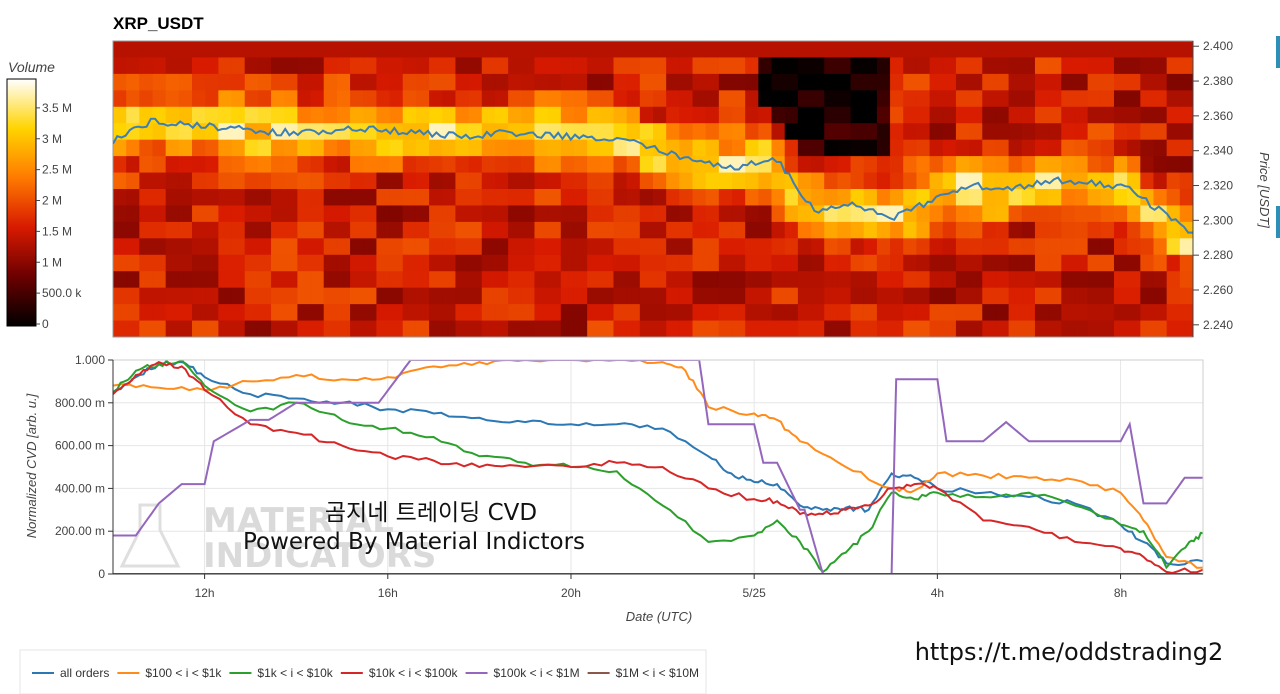 The height and width of the screenshot is (694, 1280). I want to click on legend-entry: $10k < i < $100k, so click(414, 673).